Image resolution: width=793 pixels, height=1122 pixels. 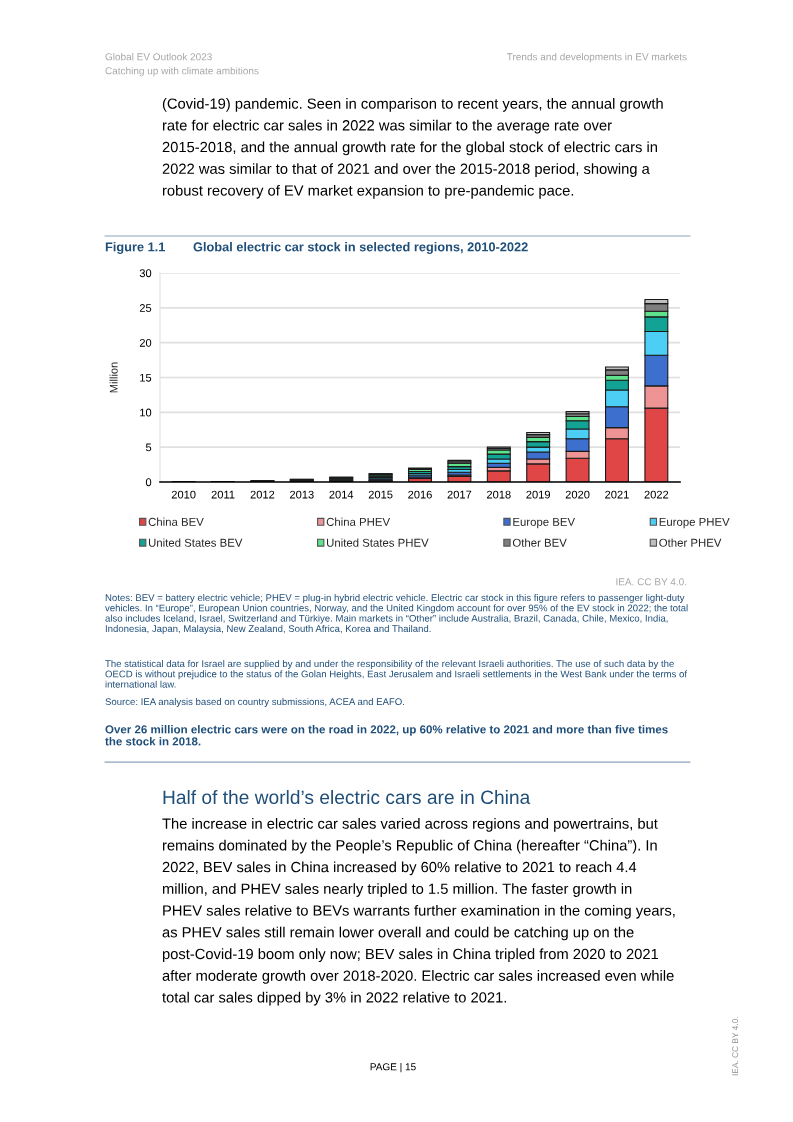 What do you see at coordinates (378, 542) in the screenshot?
I see `legend-label: United States PHEV` at bounding box center [378, 542].